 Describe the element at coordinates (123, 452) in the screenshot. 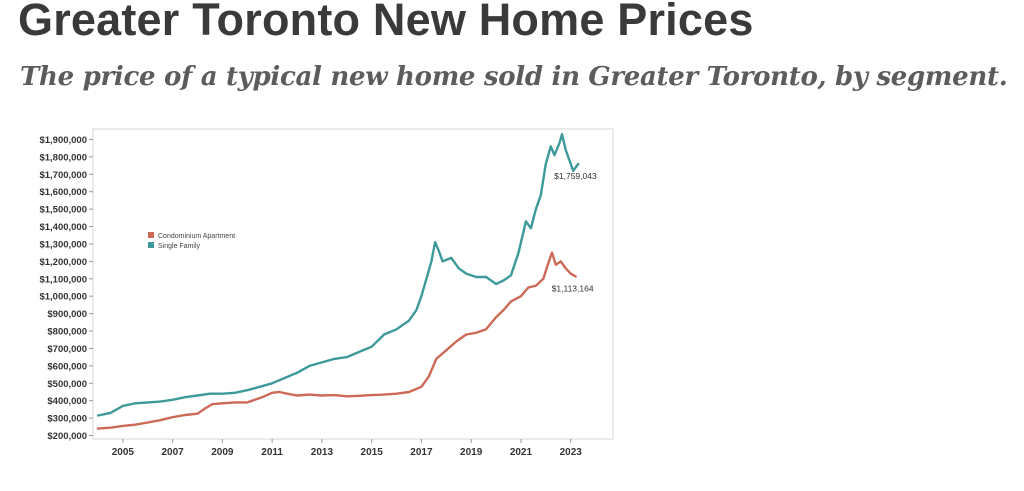

I see `x-tick-label: 2005` at that location.